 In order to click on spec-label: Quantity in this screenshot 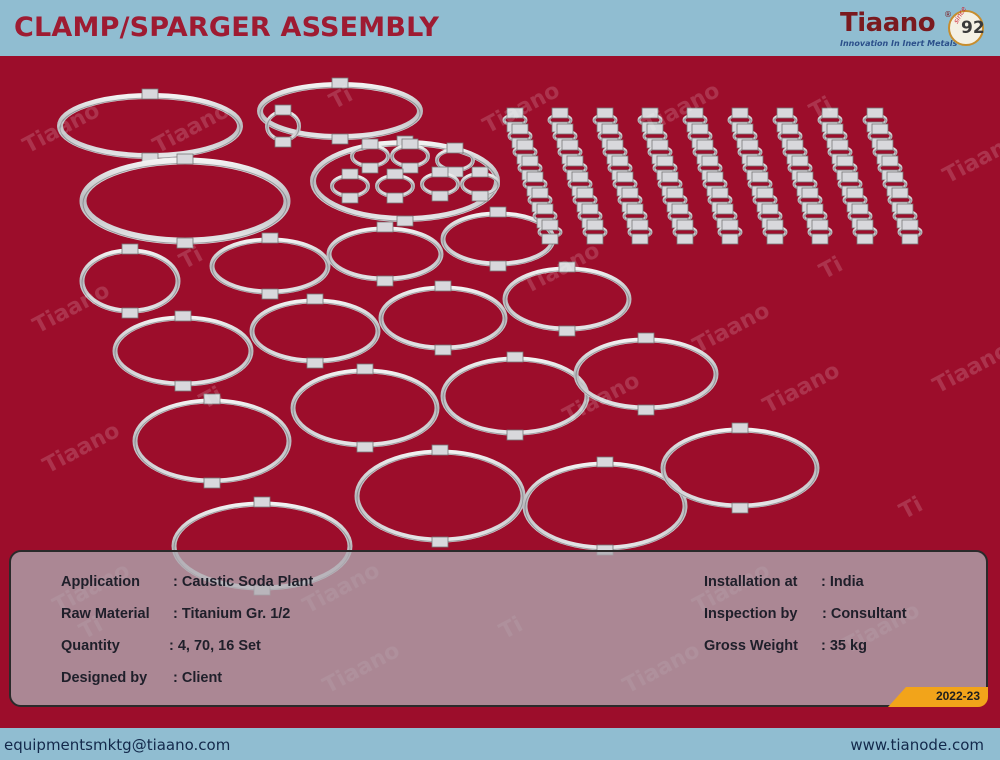, I will do `click(90, 646)`.